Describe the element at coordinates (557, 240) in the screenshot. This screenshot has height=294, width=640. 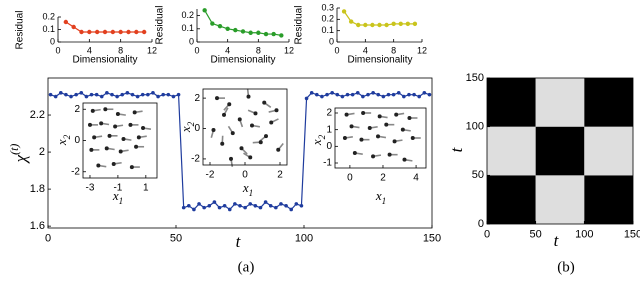
I see `x-axis-label: t` at that location.